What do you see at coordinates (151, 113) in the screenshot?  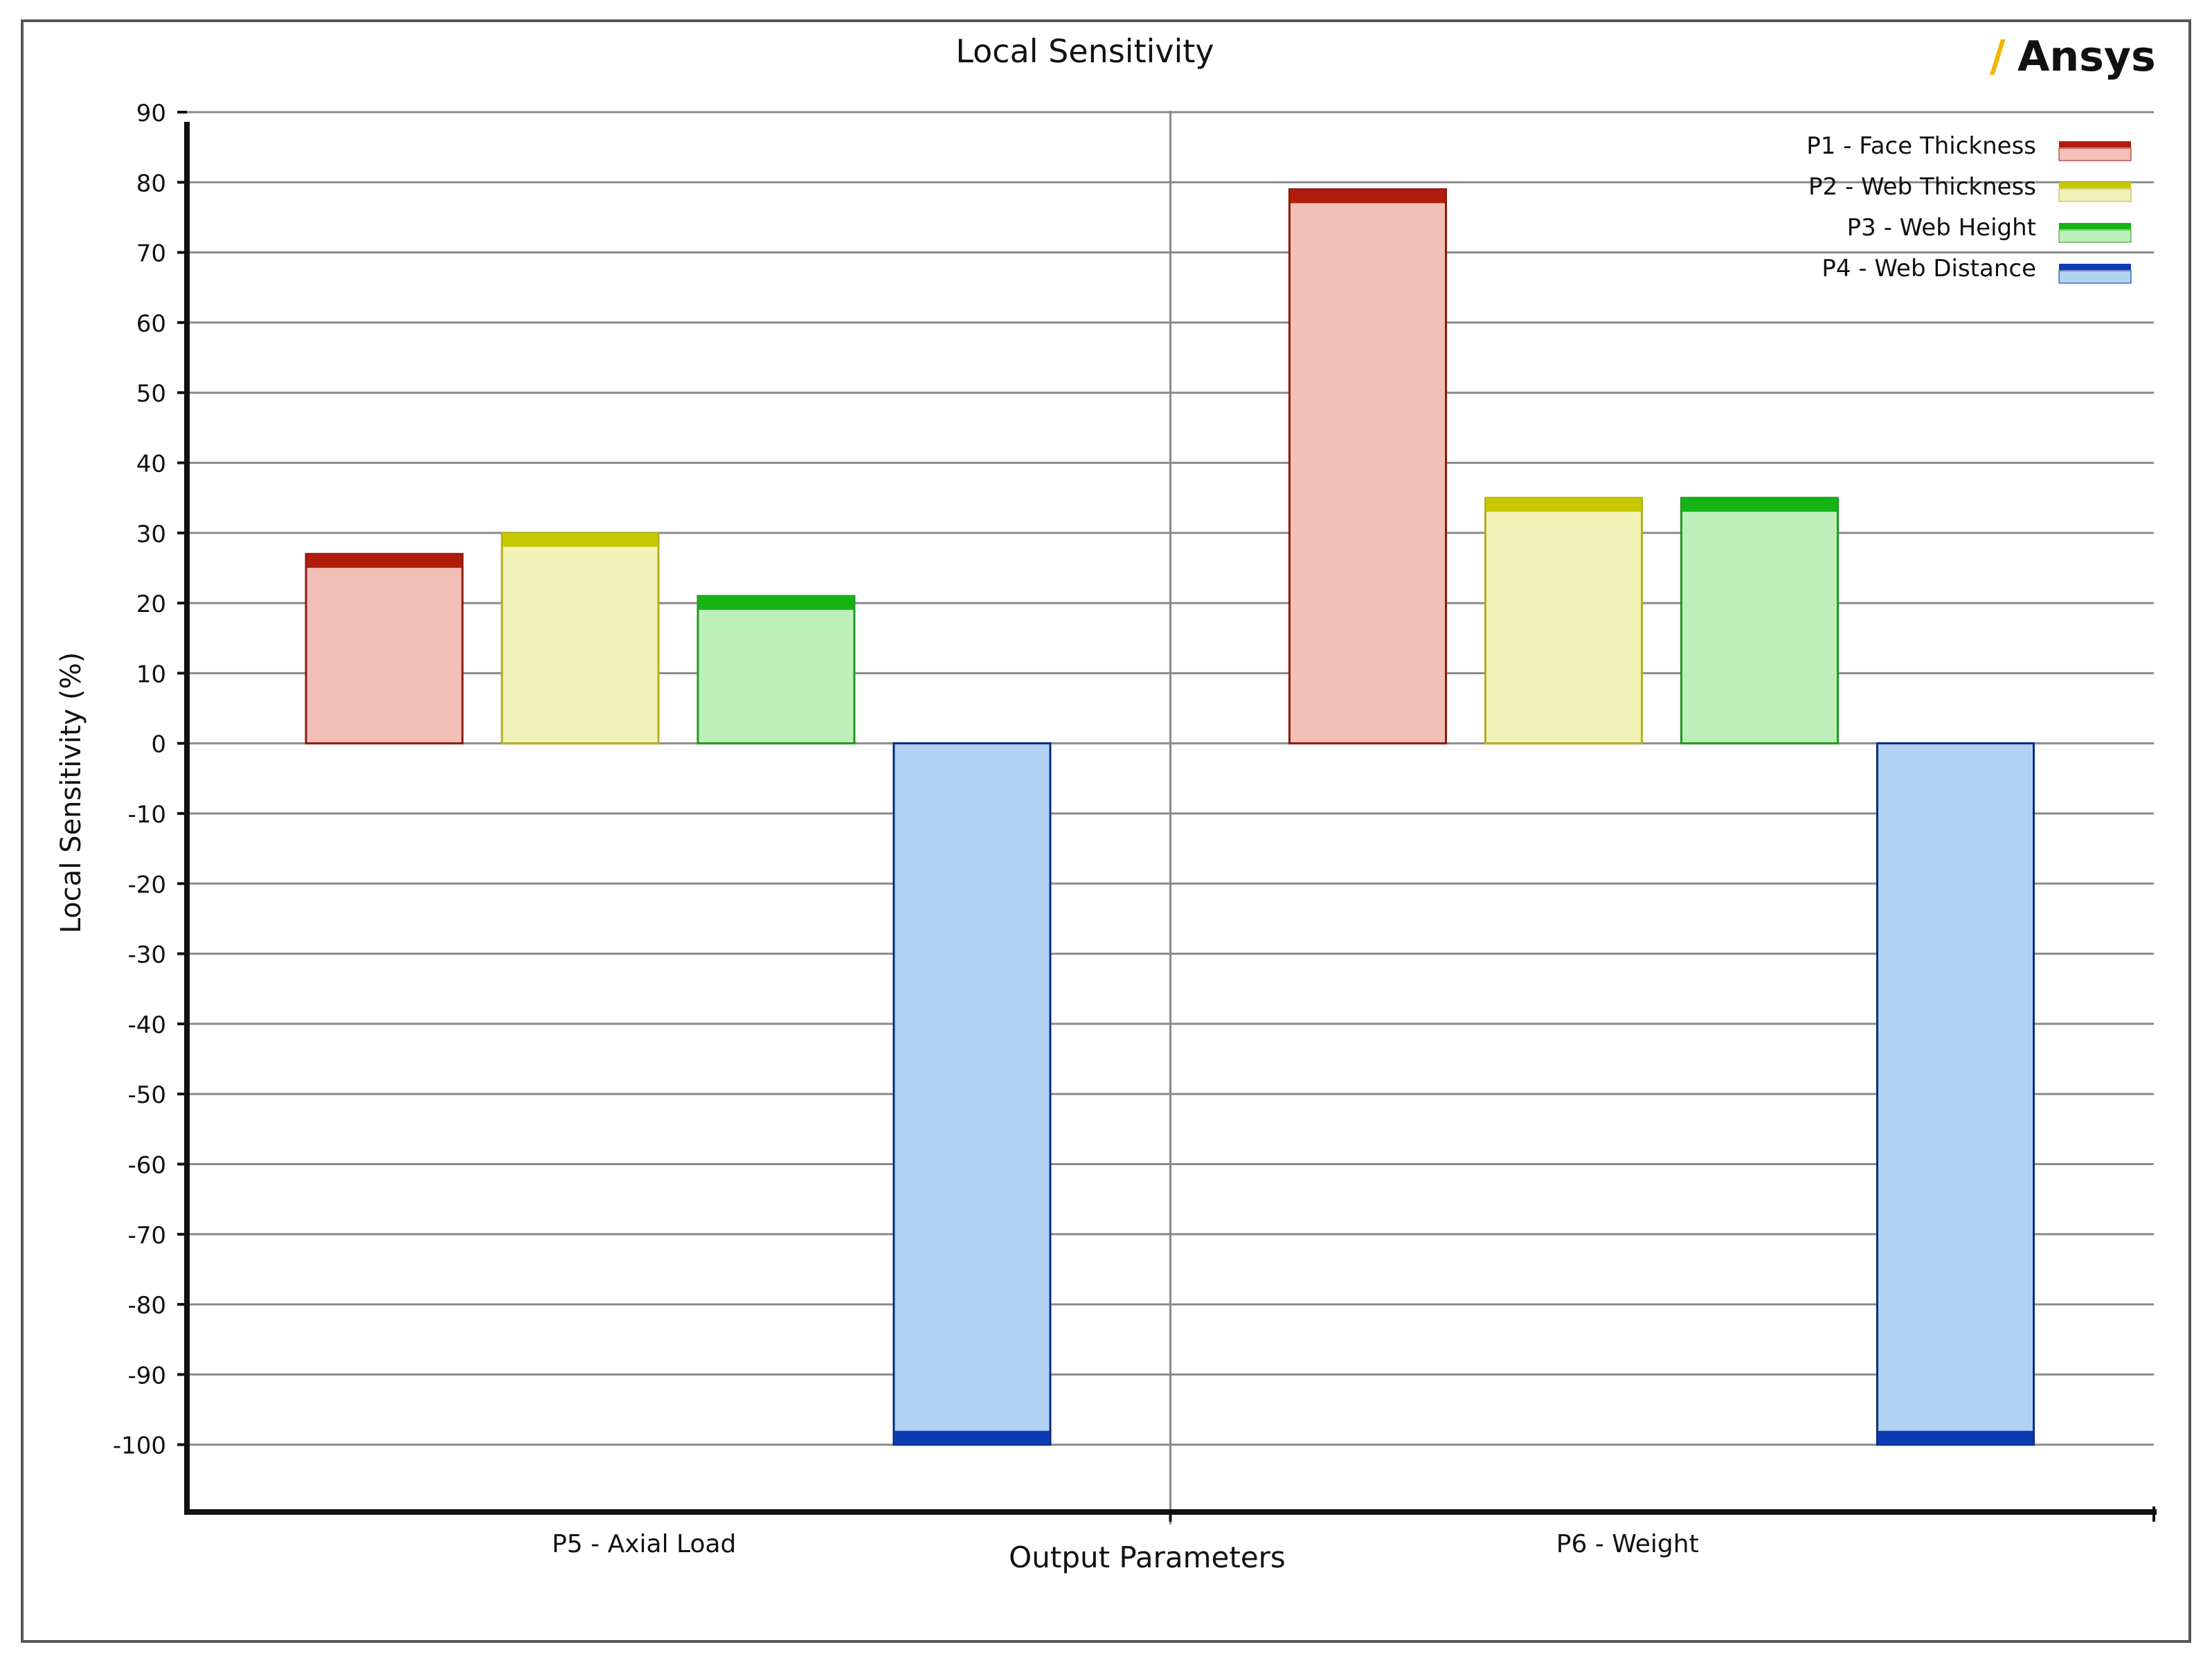 I see `y-tick-label: 90` at bounding box center [151, 113].